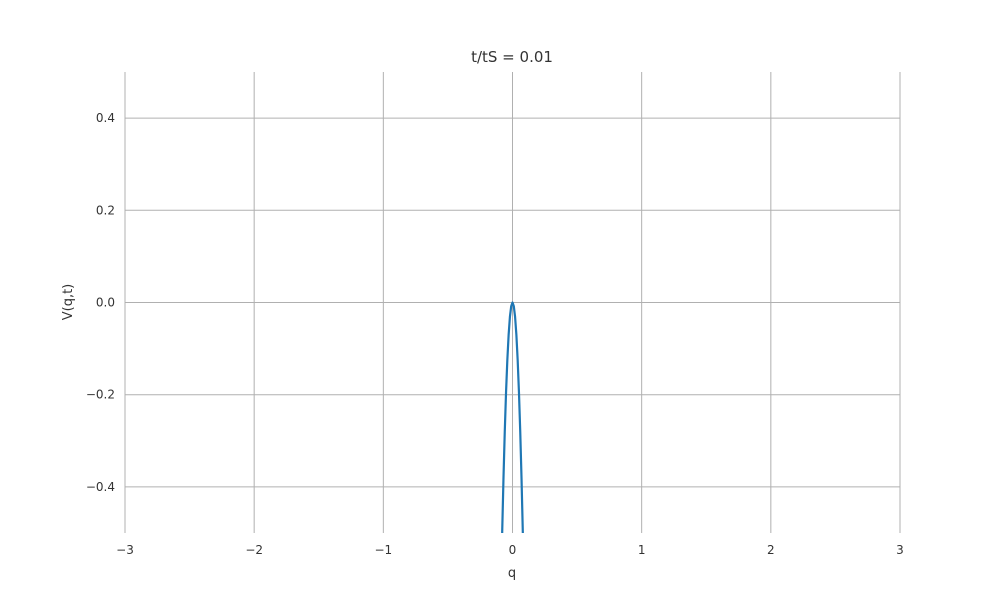  I want to click on x-tick-label: 1, so click(642, 550).